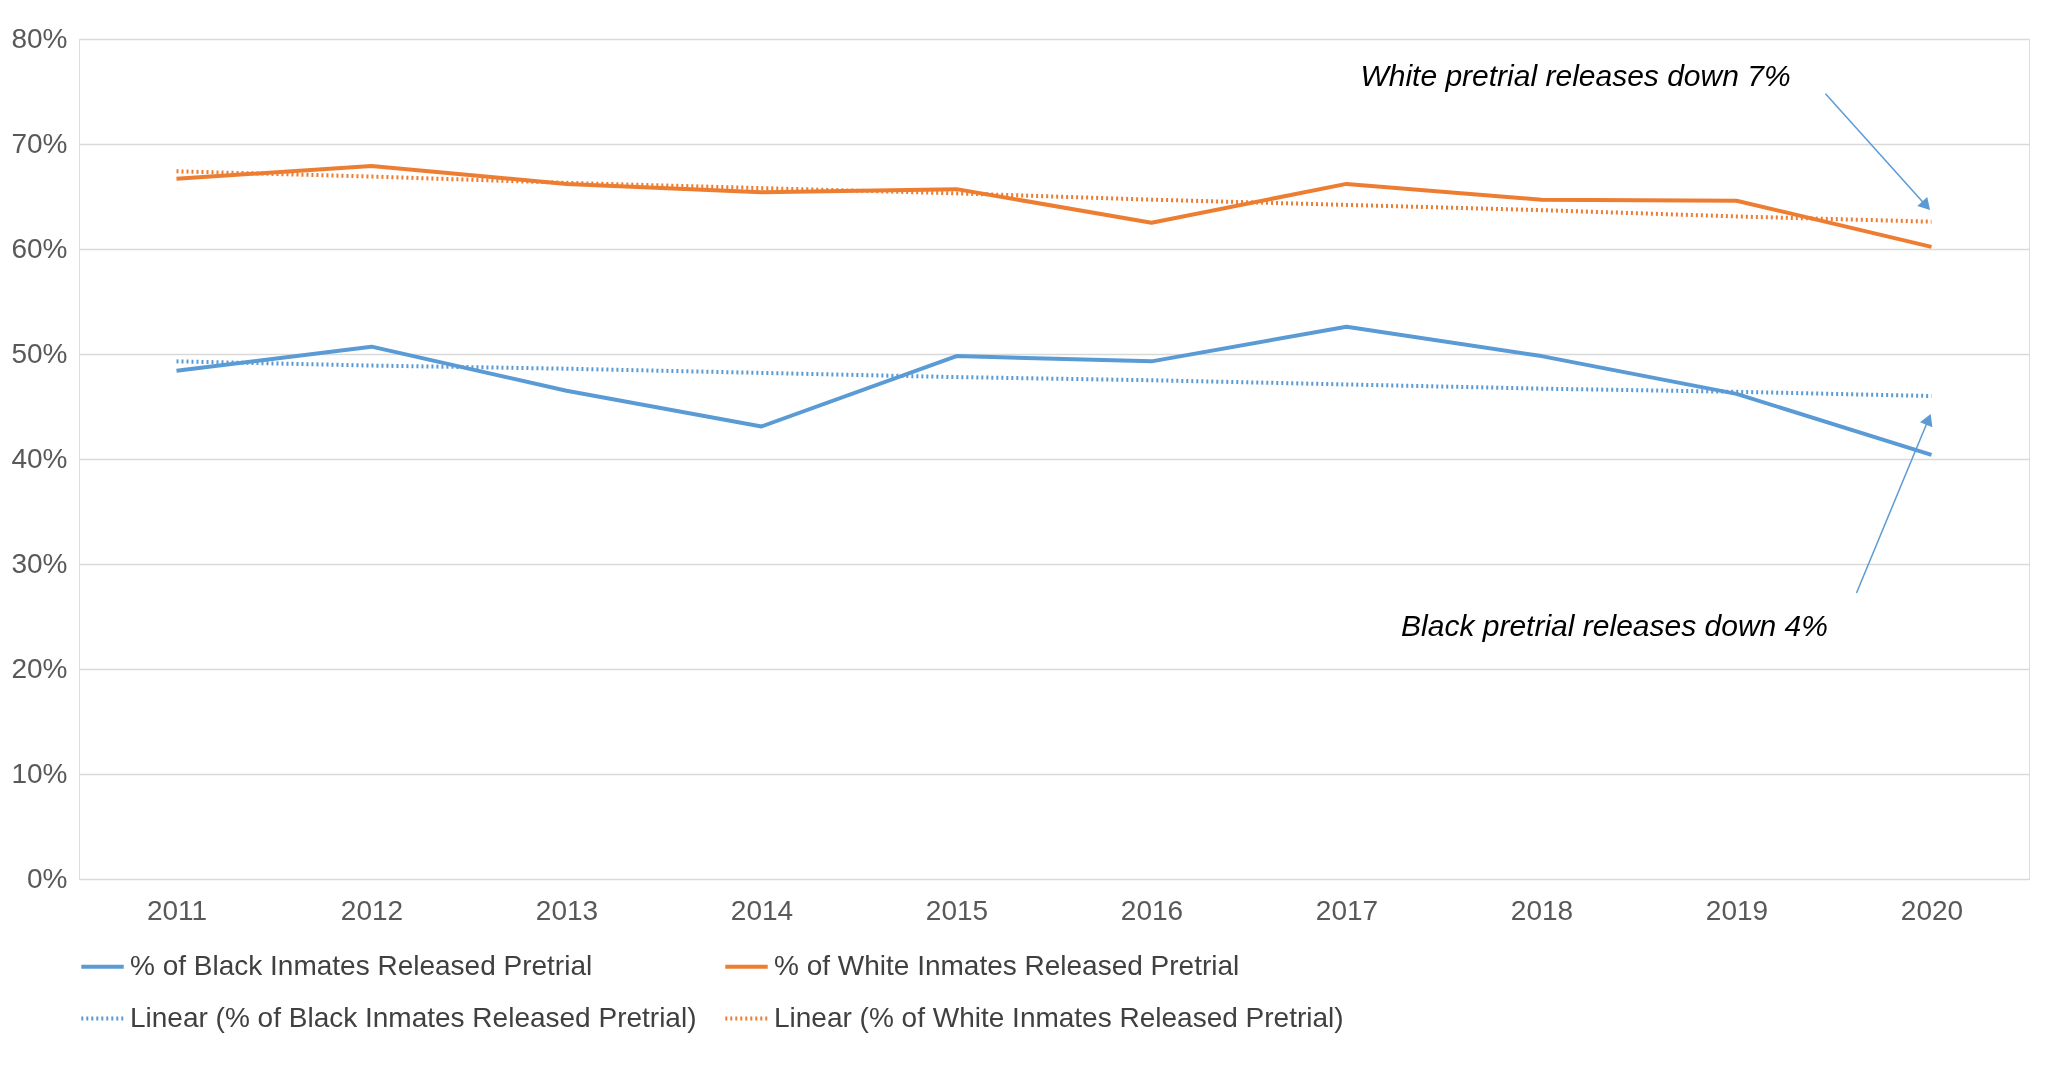 The height and width of the screenshot is (1086, 2070). What do you see at coordinates (39, 773) in the screenshot?
I see `y-tick-label: 10%` at bounding box center [39, 773].